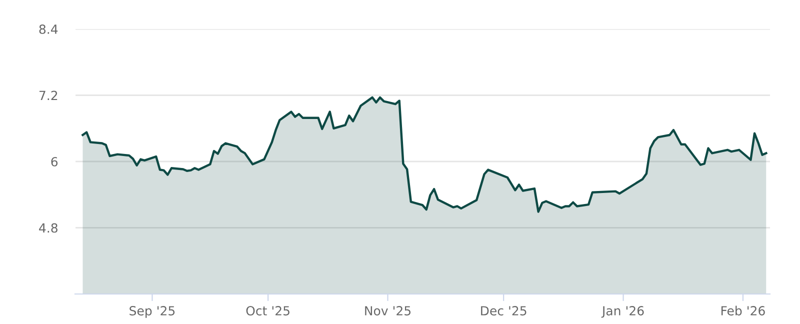 Image resolution: width=800 pixels, height=324 pixels. What do you see at coordinates (54, 161) in the screenshot?
I see `y-tick-label: 6` at bounding box center [54, 161].